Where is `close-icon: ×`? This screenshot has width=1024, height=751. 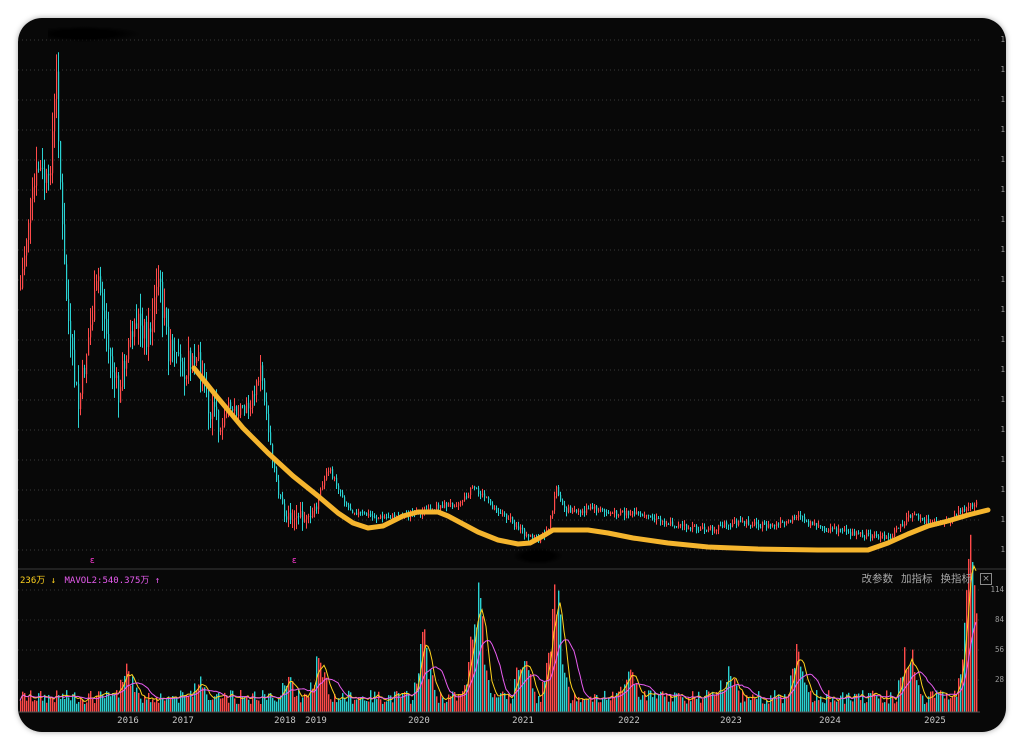 close-icon: × is located at coordinates (986, 578).